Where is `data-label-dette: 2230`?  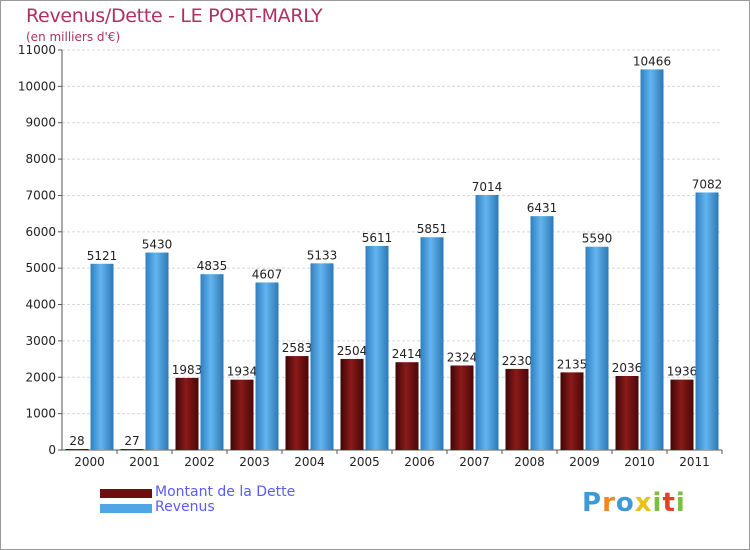 data-label-dette: 2230 is located at coordinates (517, 361).